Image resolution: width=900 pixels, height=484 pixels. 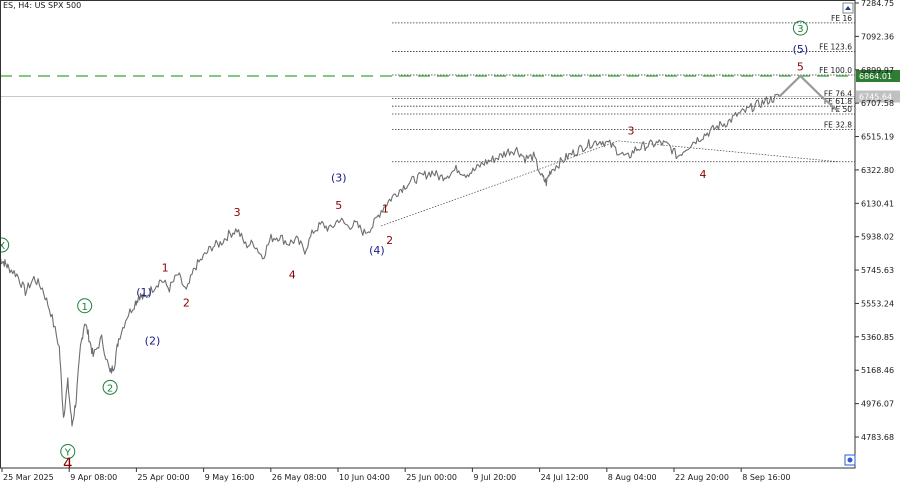 What do you see at coordinates (849, 234) in the screenshot?
I see `chart-widgets` at bounding box center [849, 234].